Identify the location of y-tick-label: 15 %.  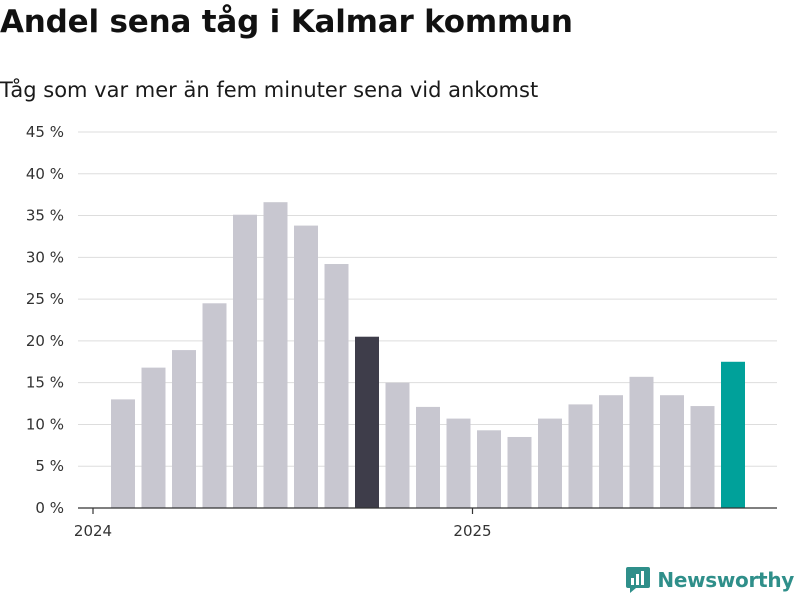
(45, 383).